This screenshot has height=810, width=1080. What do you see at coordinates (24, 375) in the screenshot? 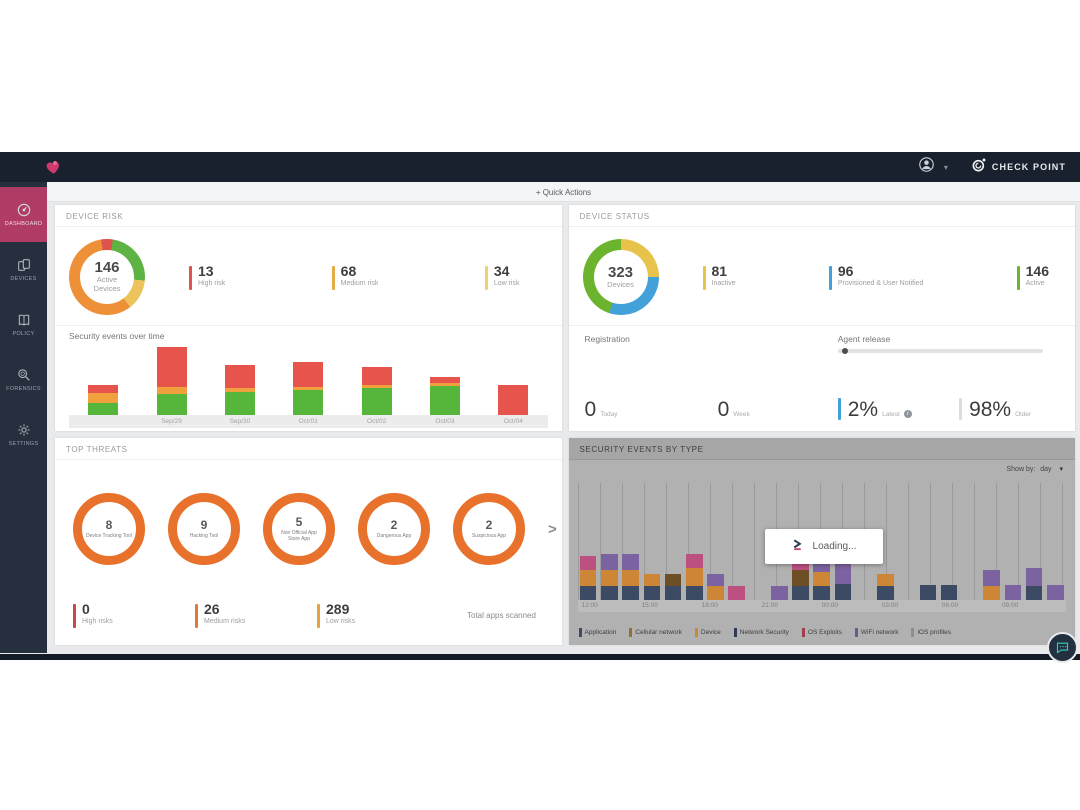
I see `forensics-icon` at bounding box center [24, 375].